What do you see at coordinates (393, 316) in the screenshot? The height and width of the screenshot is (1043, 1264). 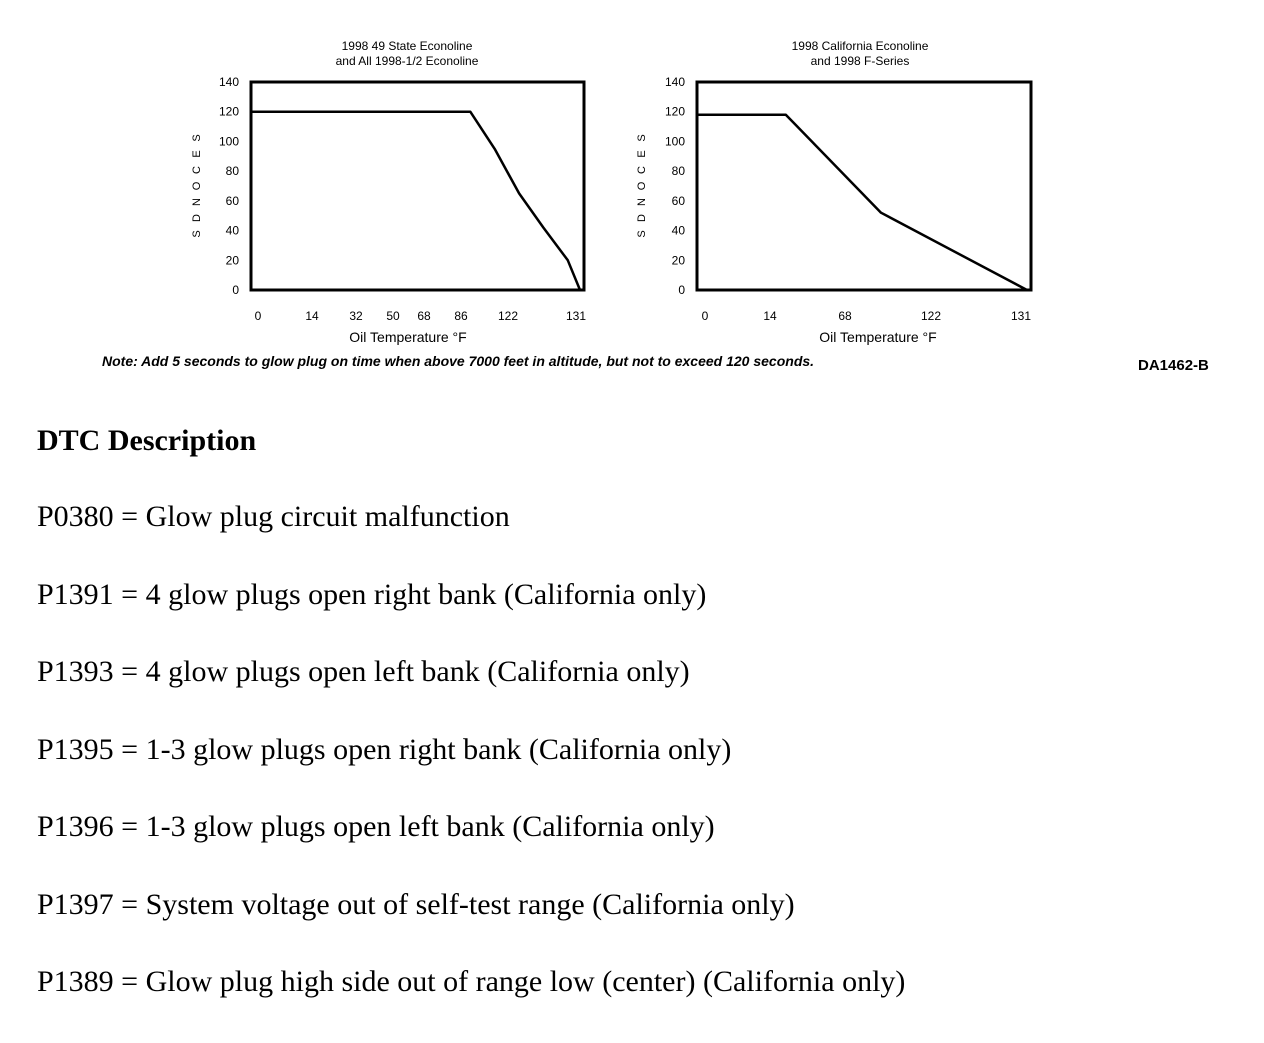 I see `x-tick-label: 50` at bounding box center [393, 316].